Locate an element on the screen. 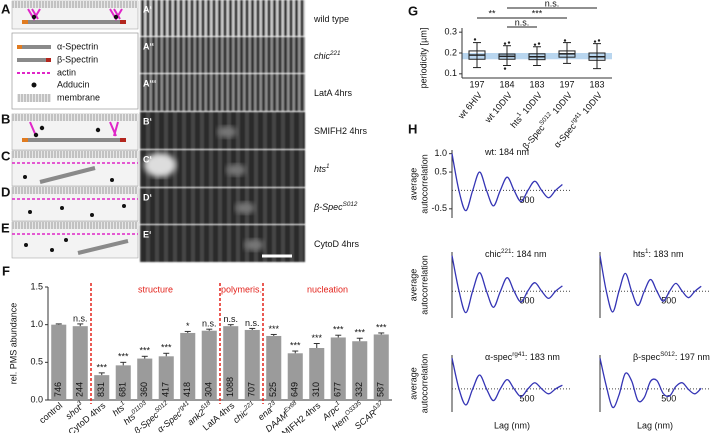 This screenshot has height=433, width=713. chart-title-part: : 197 nm is located at coordinates (692, 357).